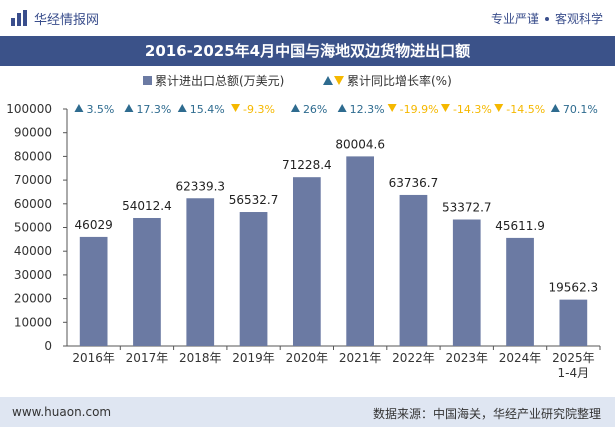 This screenshot has width=615, height=427. What do you see at coordinates (200, 358) in the screenshot?
I see `x-tick-label: 2018年` at bounding box center [200, 358].